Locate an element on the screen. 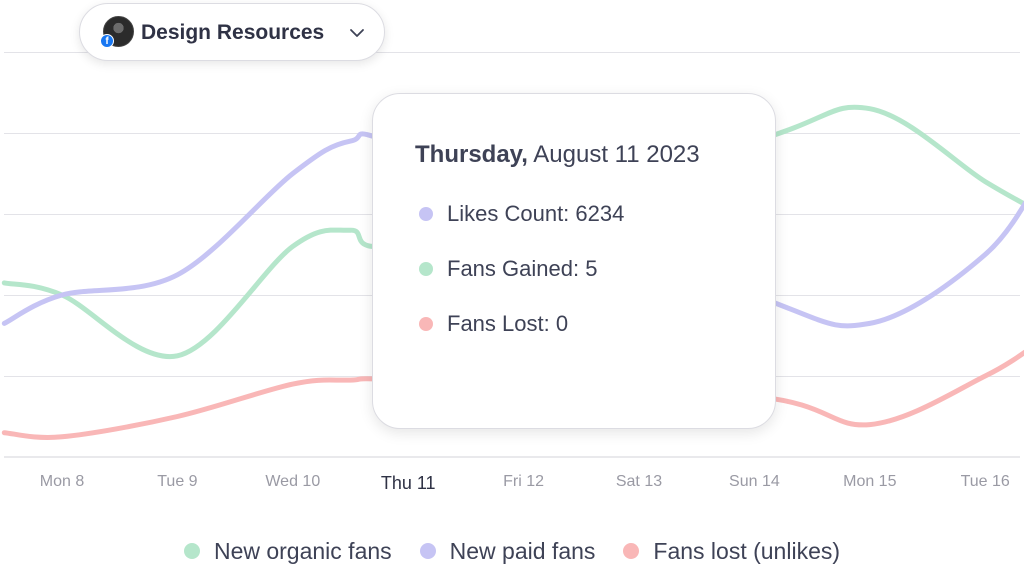 This screenshot has height=572, width=1024. x-tick-label: Mon 8 is located at coordinates (62, 481).